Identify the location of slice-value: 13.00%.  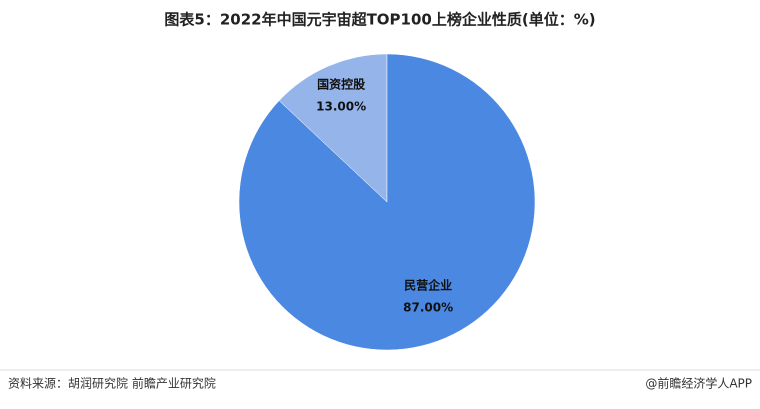
(341, 107).